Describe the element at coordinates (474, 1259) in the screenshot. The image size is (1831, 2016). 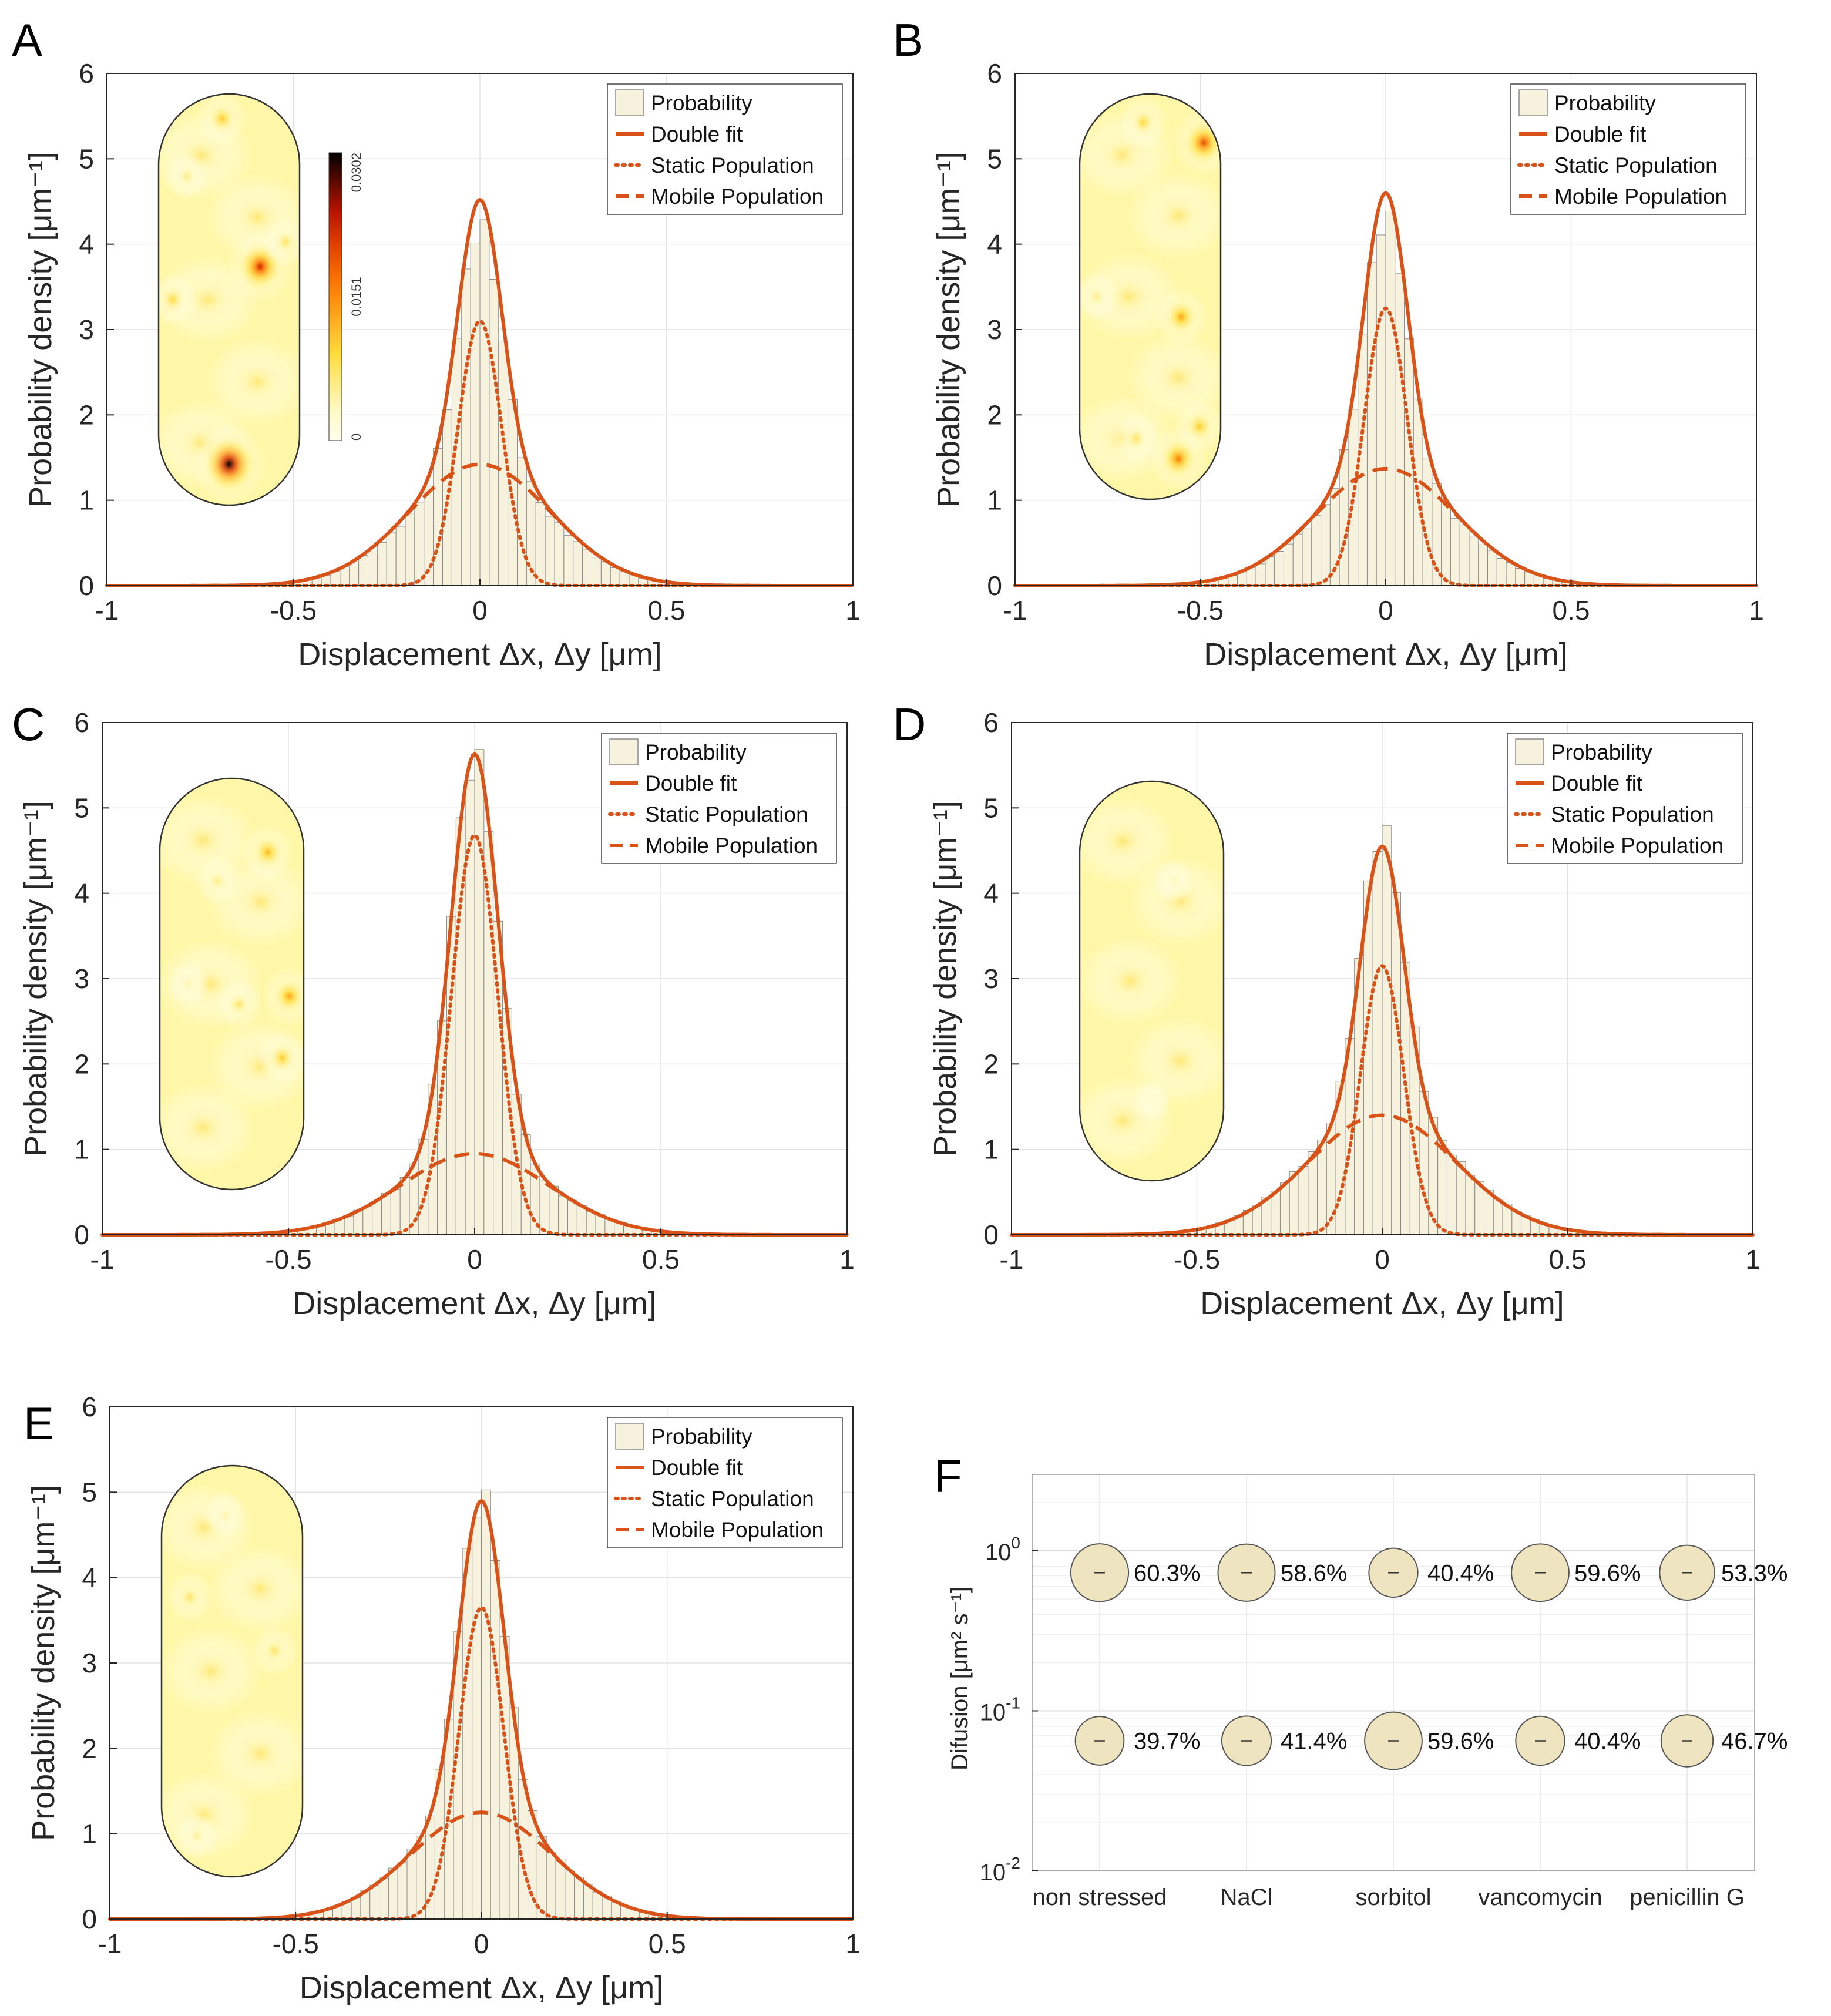
I see `x-tick-label: 0` at that location.